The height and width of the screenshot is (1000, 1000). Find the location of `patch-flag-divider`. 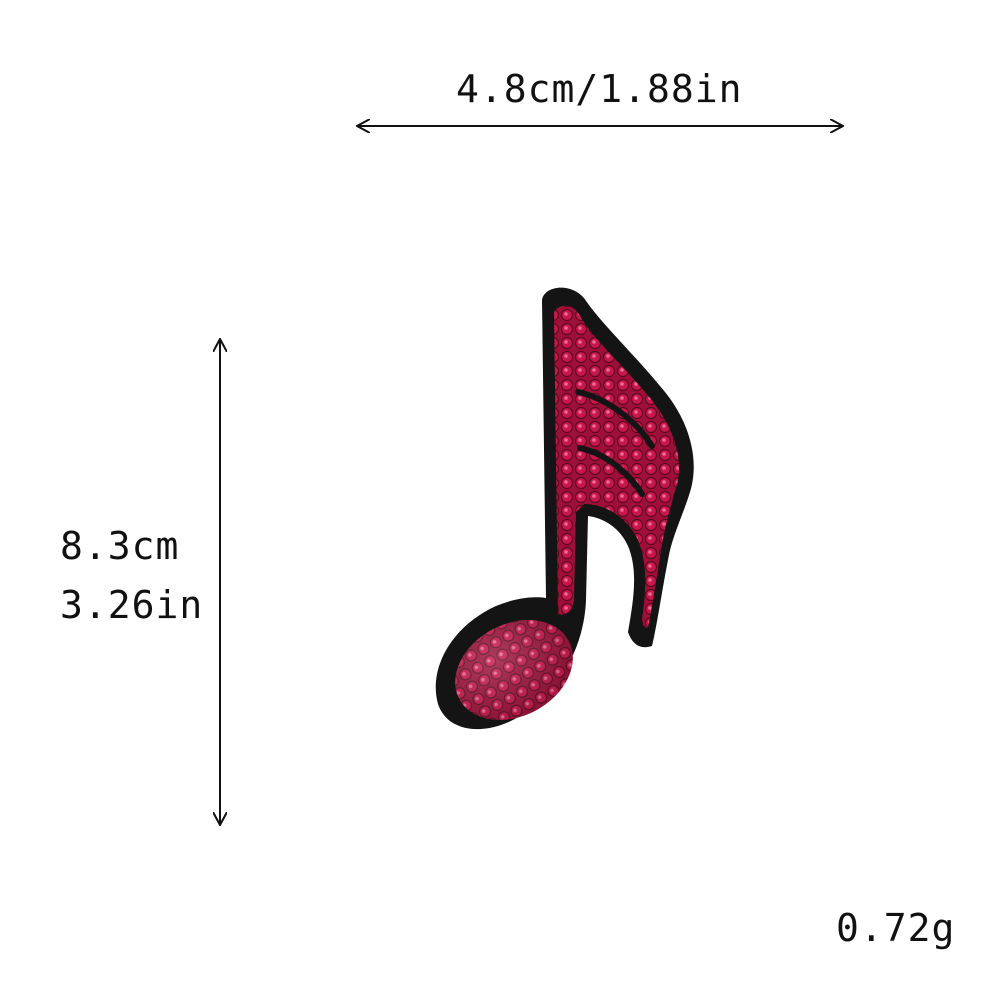

patch-flag-divider is located at coordinates (615, 419).